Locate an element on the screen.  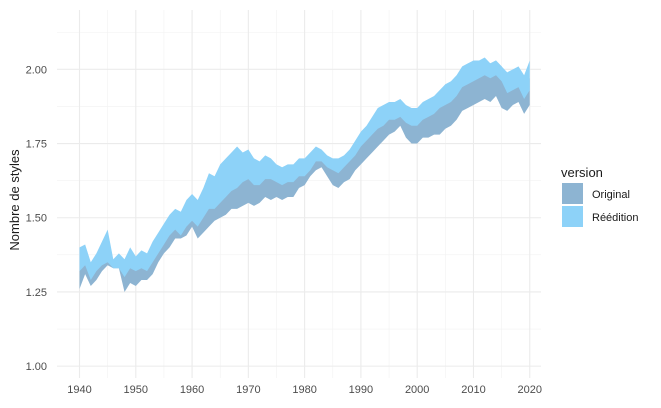
legend-items: Original Réédition is located at coordinates (600, 205).